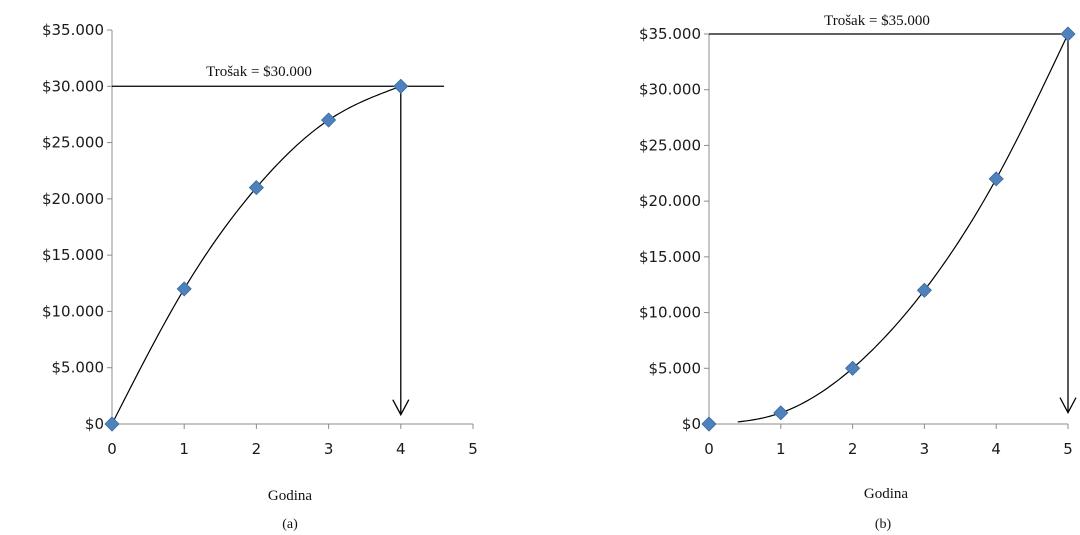 The width and height of the screenshot is (1080, 535). I want to click on chart-b-xlabel: Godina, so click(886, 494).